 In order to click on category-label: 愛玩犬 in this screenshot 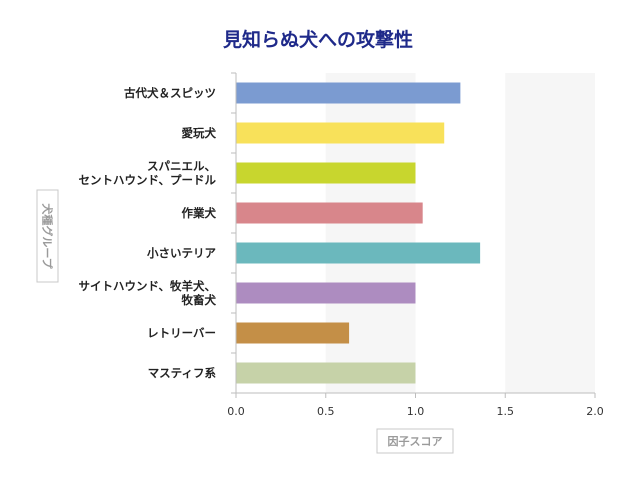, I will do `click(199, 133)`.